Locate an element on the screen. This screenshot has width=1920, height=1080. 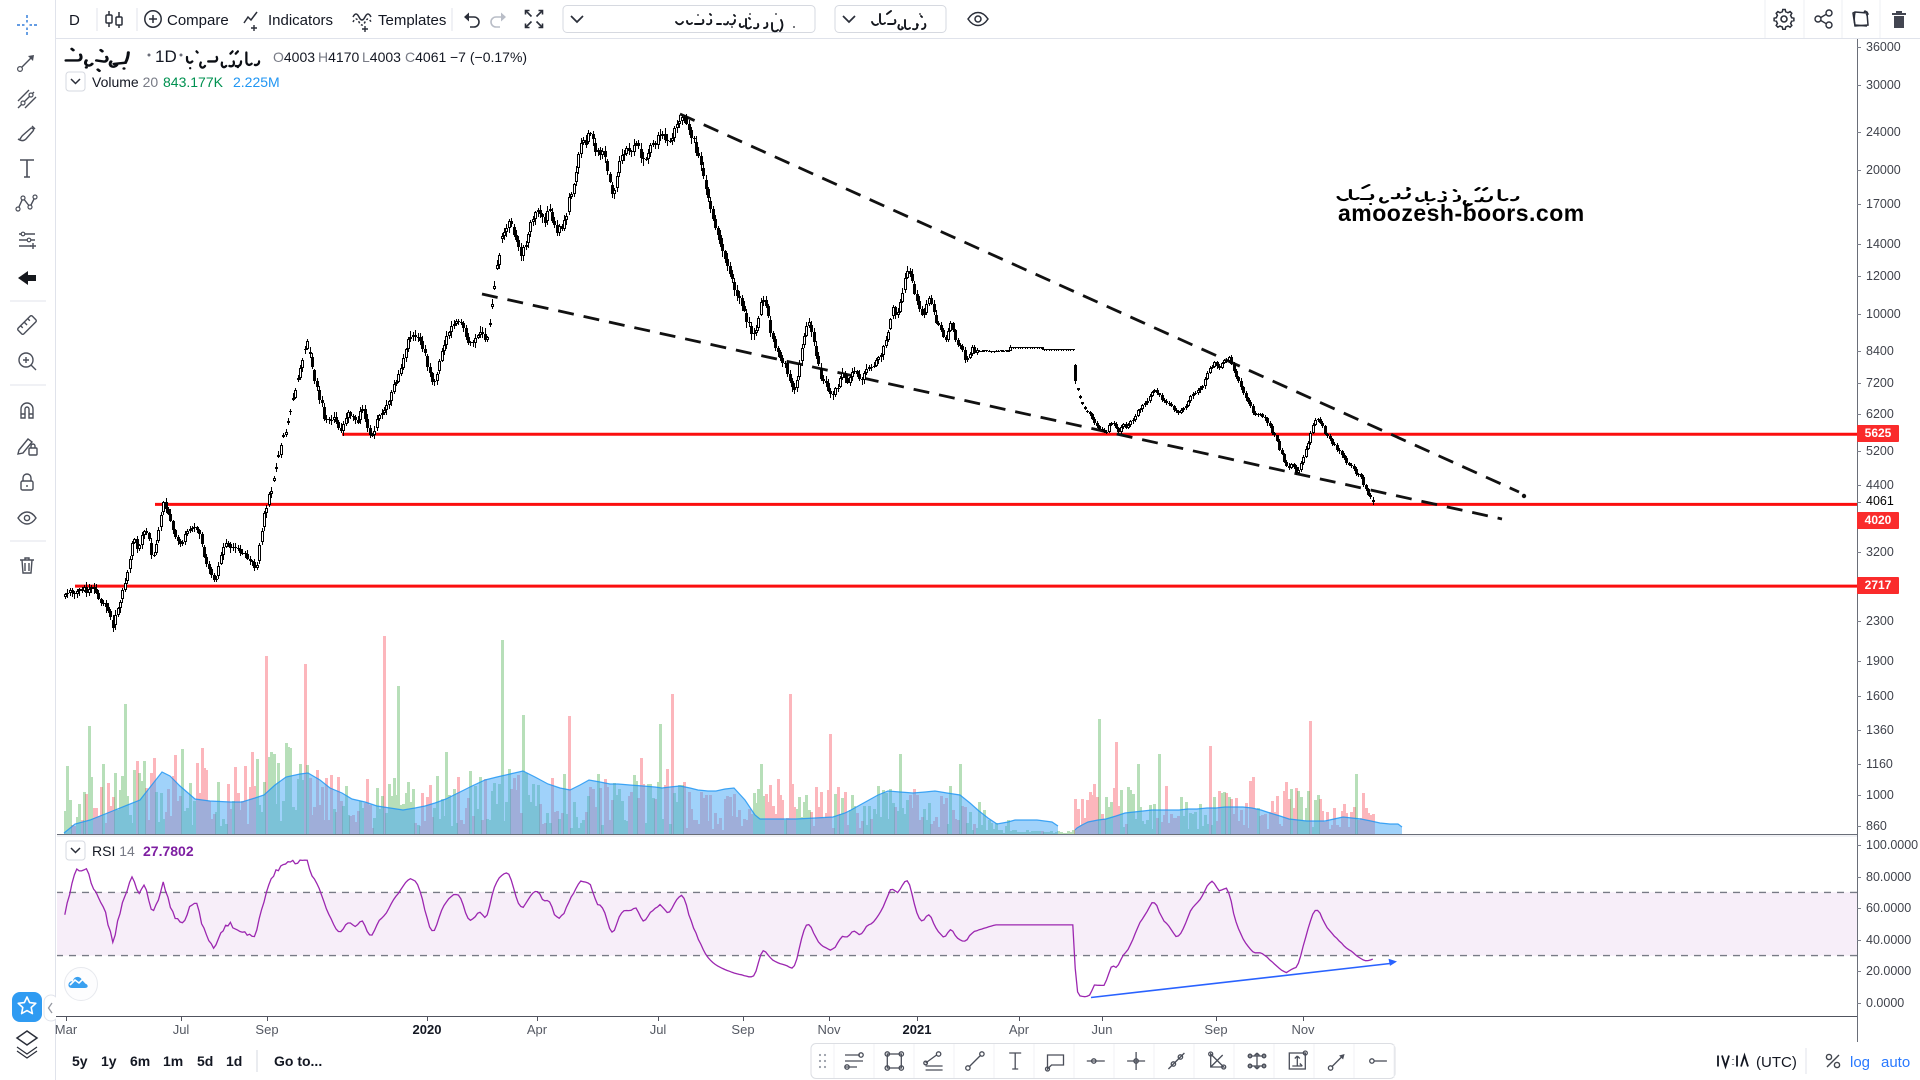
svg-text: log is located at coordinates (1860, 1062).